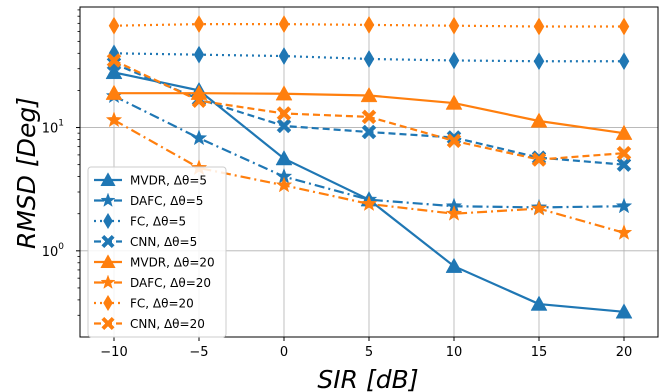 The image size is (659, 392). I want to click on x-axis-label: SIR [dB], so click(367, 378).